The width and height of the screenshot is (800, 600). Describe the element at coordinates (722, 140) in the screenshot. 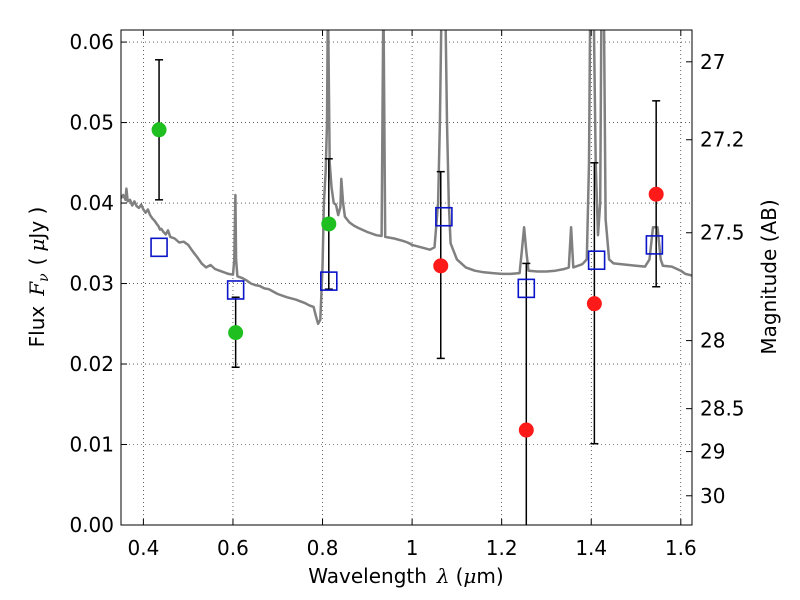

I see `y2-tick-label: 27.2` at that location.